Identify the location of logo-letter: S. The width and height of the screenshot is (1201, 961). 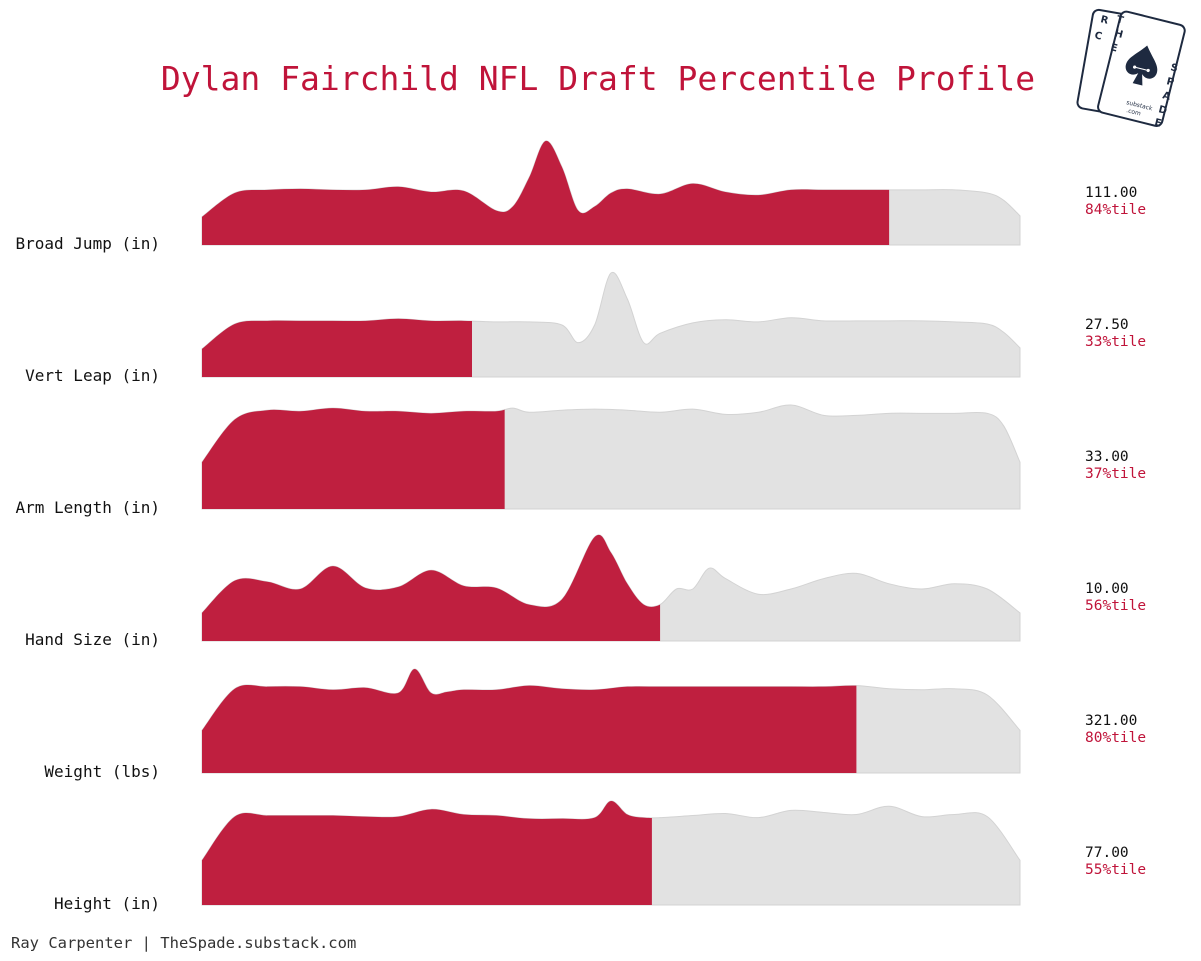
(1174, 68).